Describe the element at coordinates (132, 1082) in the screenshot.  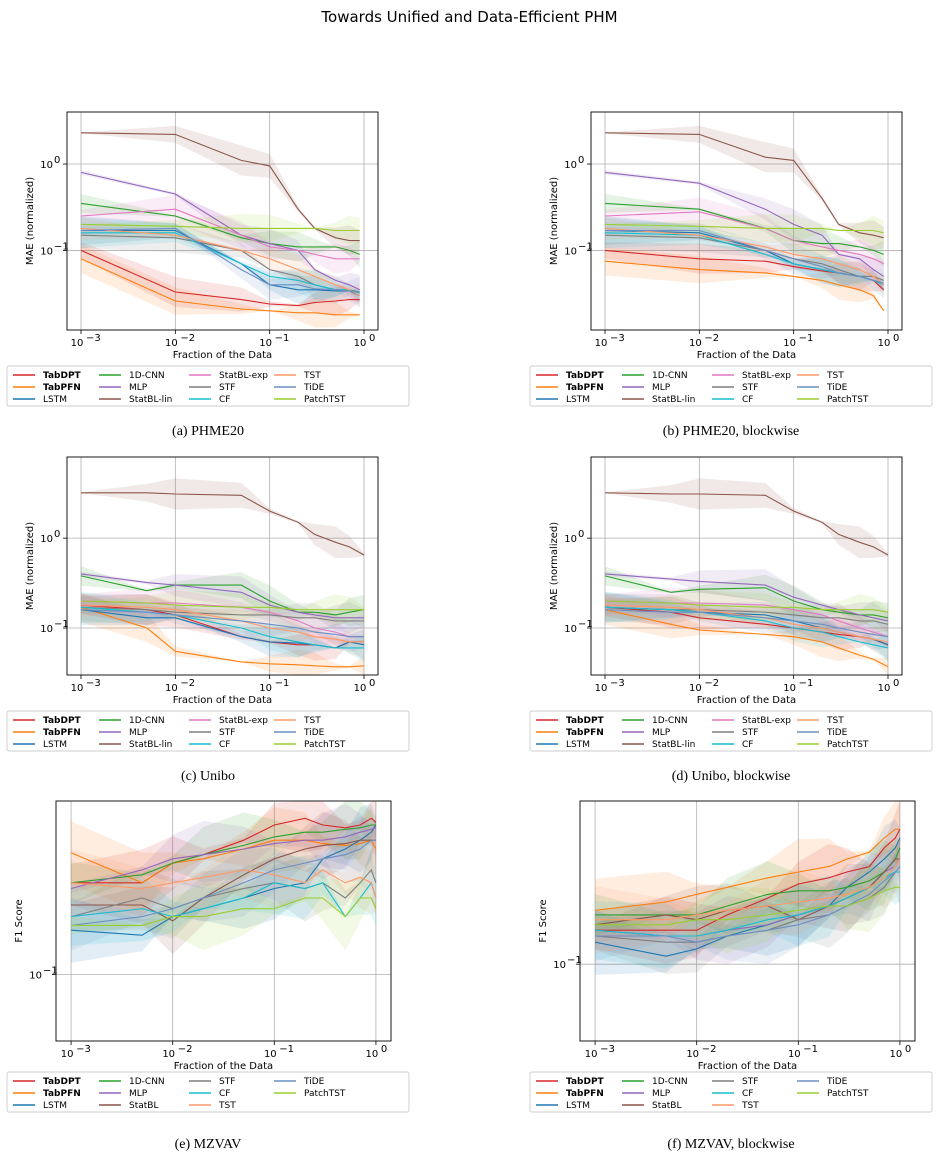
I see `legend-item-1d-cnn: 1D-CNN` at that location.